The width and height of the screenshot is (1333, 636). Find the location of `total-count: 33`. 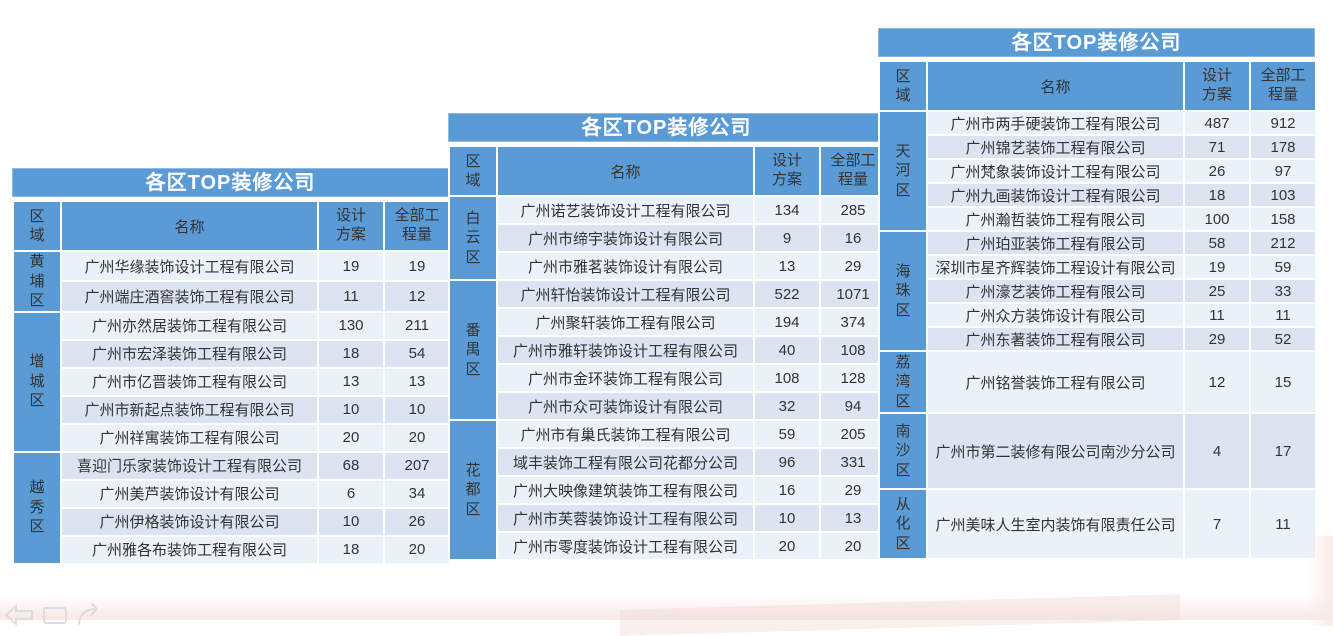

total-count: 33 is located at coordinates (1283, 291).